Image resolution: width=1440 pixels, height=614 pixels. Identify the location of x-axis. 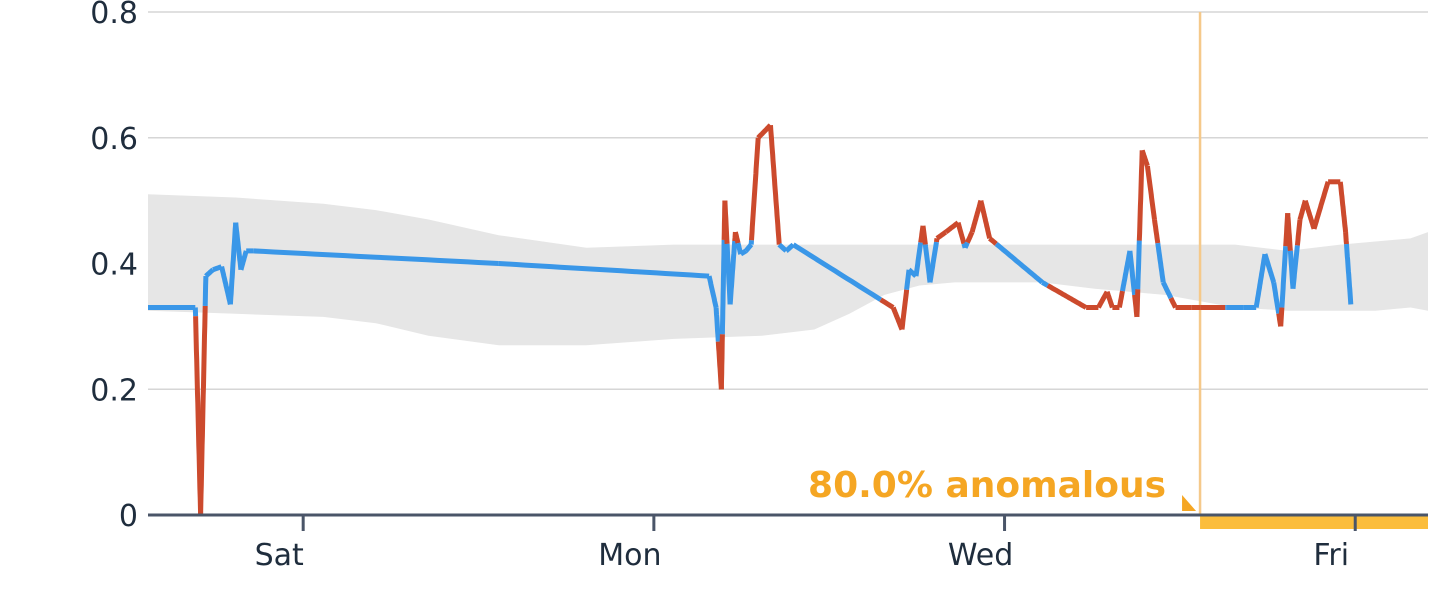
(788, 522).